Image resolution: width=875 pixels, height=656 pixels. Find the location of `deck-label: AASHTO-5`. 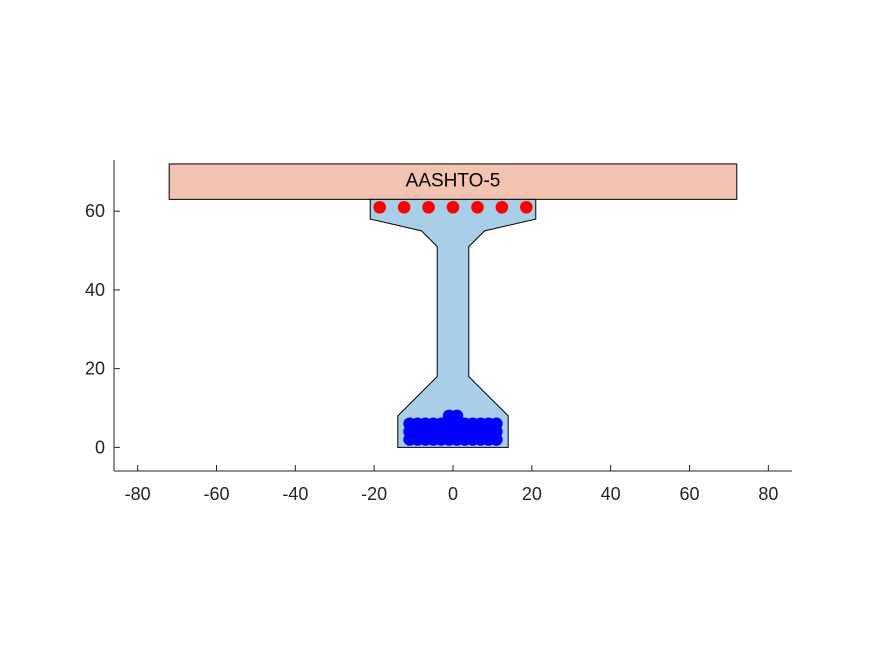

deck-label: AASHTO-5 is located at coordinates (453, 181).